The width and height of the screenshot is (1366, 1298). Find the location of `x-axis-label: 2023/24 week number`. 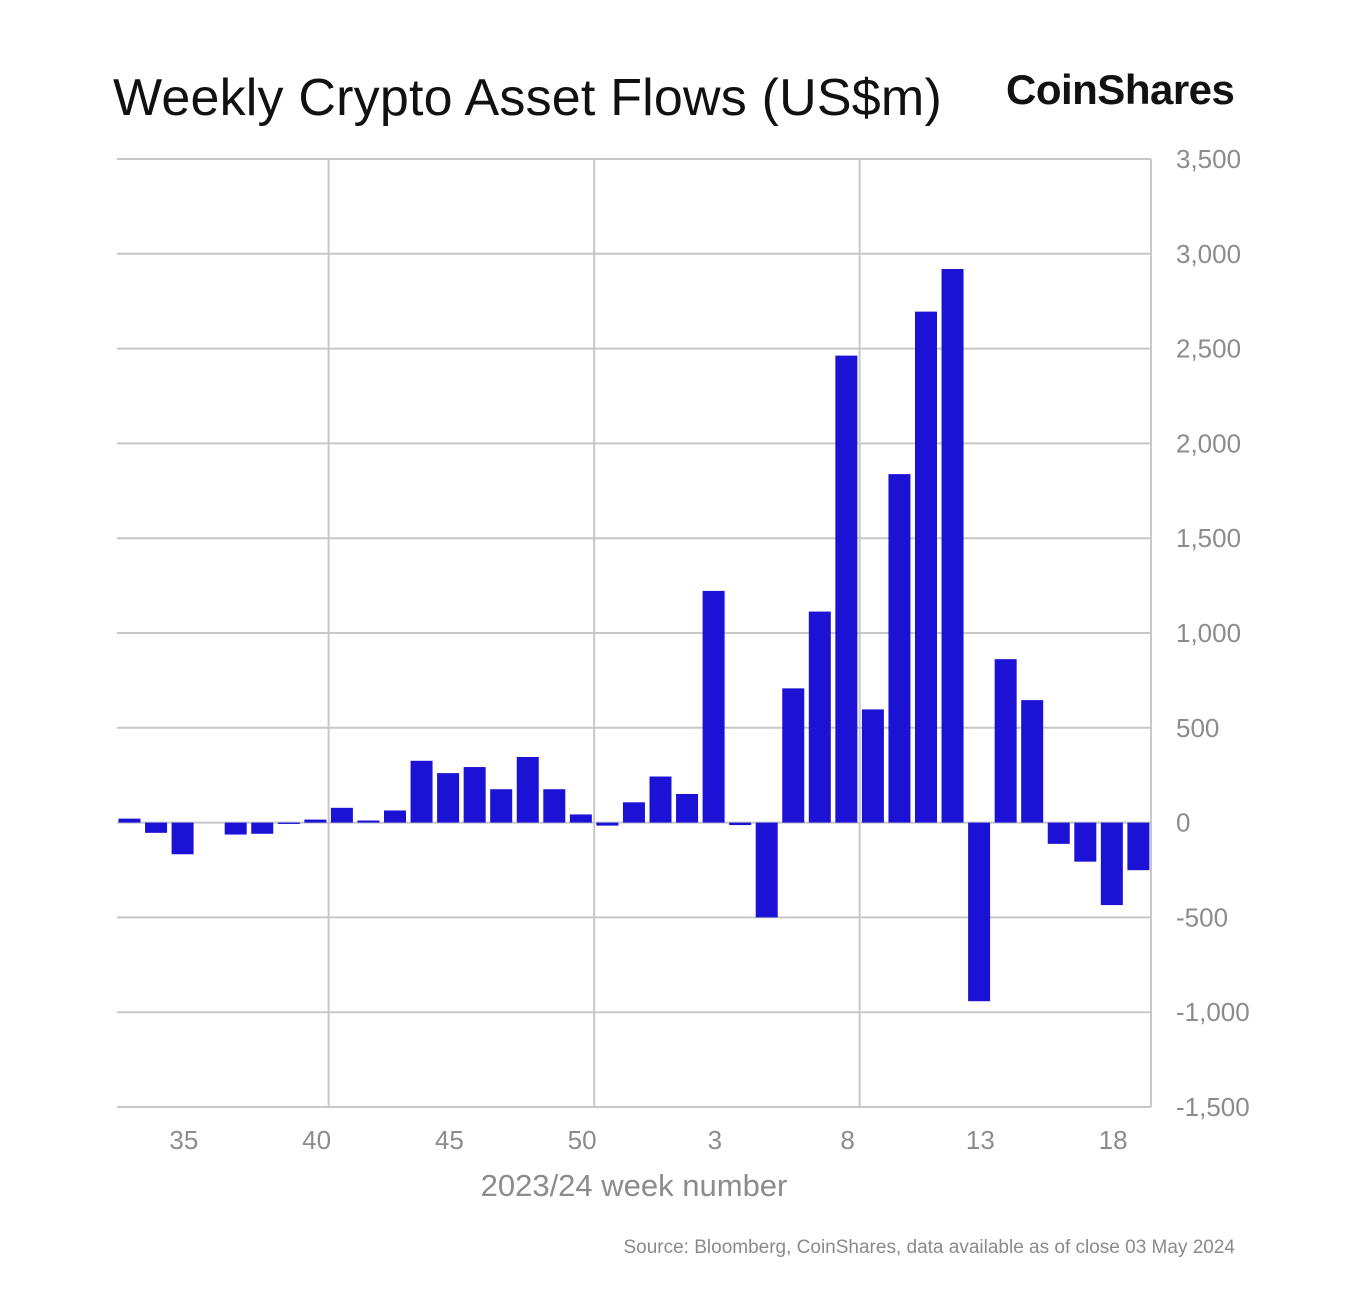

x-axis-label: 2023/24 week number is located at coordinates (634, 1185).